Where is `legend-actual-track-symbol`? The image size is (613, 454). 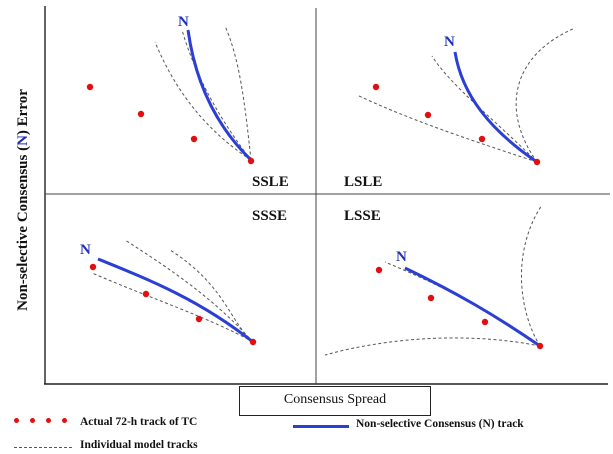 legend-actual-track-symbol is located at coordinates (45, 421).